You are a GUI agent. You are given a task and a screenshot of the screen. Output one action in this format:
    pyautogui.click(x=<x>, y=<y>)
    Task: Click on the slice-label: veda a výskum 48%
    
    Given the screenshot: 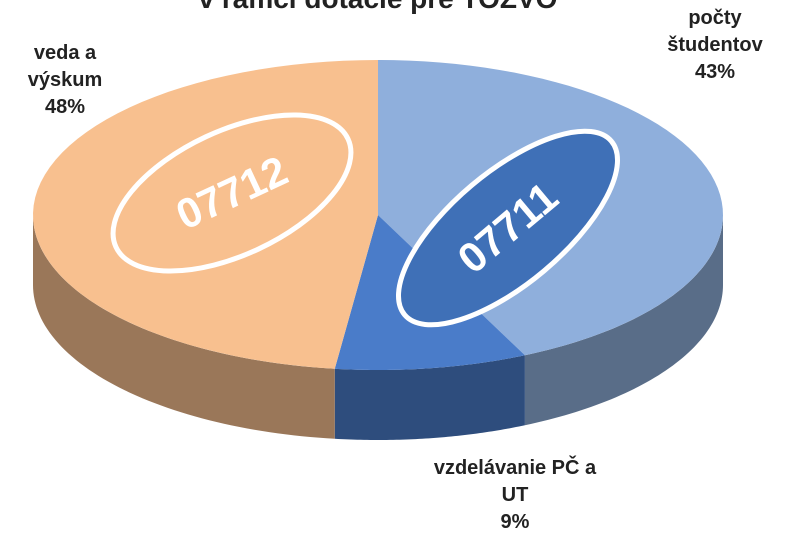 What is the action you would take?
    pyautogui.click(x=65, y=80)
    